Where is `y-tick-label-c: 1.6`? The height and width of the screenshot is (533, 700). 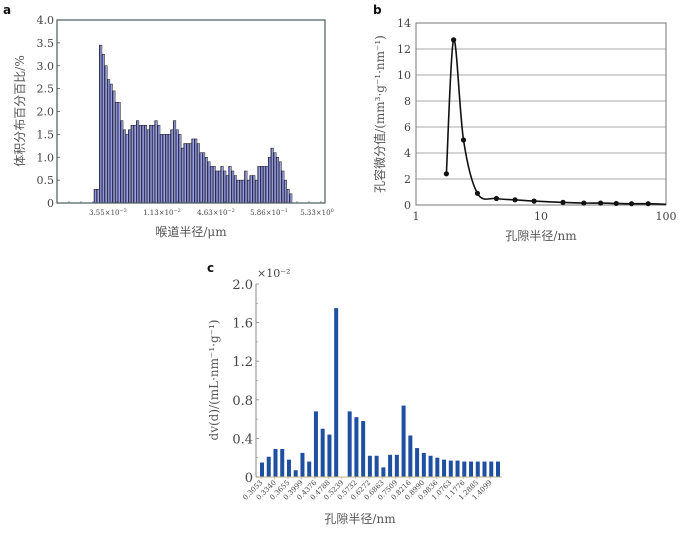 y-tick-label-c: 1.6 is located at coordinates (242, 324).